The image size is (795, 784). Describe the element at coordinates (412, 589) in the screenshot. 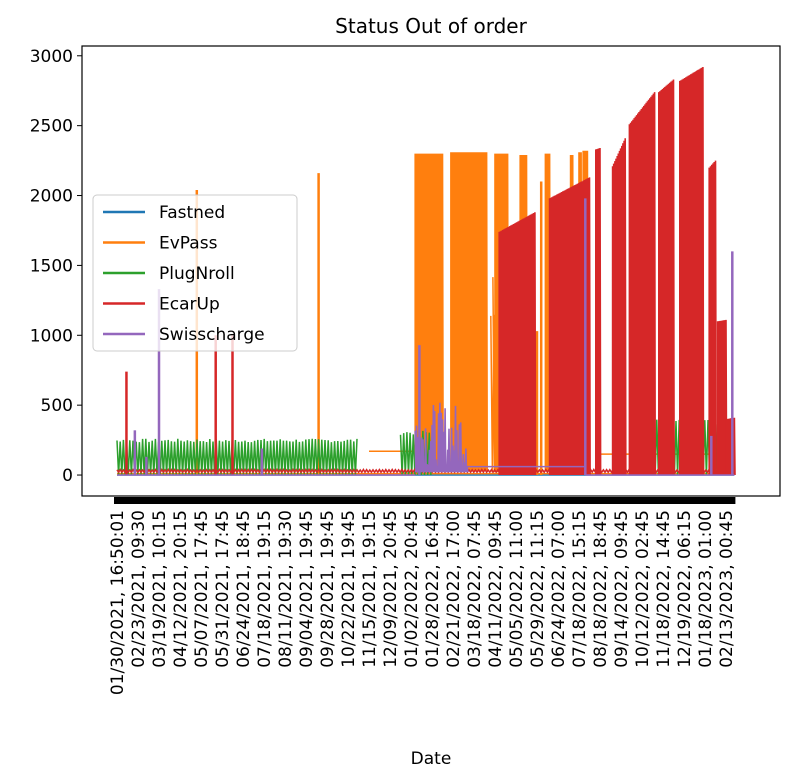

I see `x-tick-label: 01/02/2022, 20:45` at that location.